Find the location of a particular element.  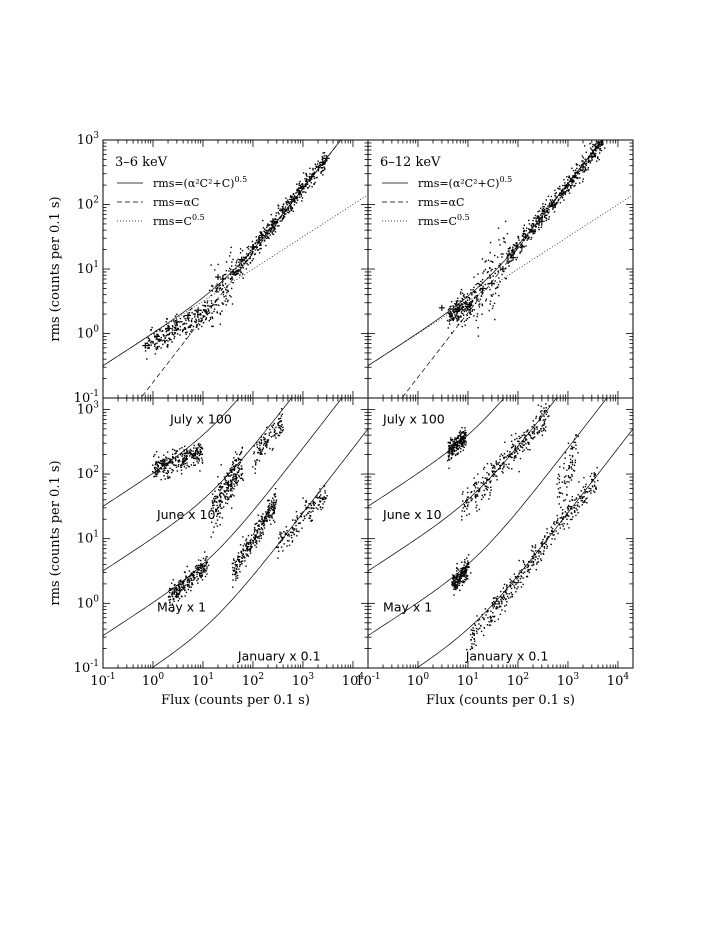

axis-ticks is located at coordinates (235, 533).